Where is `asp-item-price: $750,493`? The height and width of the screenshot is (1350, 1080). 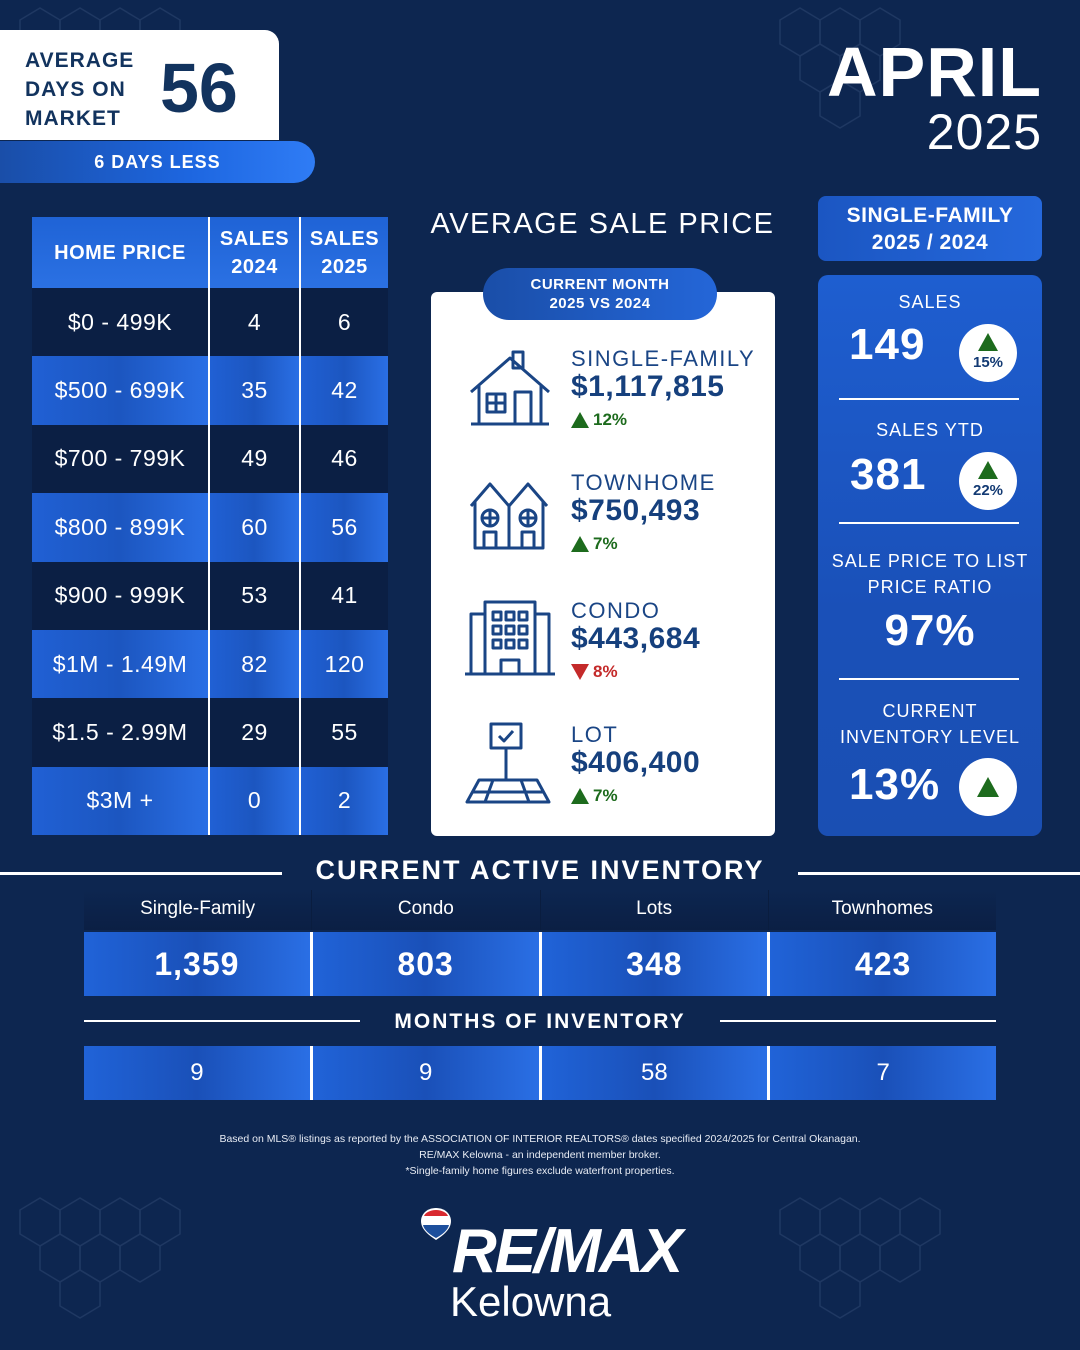
asp-item-price: $750,493 is located at coordinates (636, 510).